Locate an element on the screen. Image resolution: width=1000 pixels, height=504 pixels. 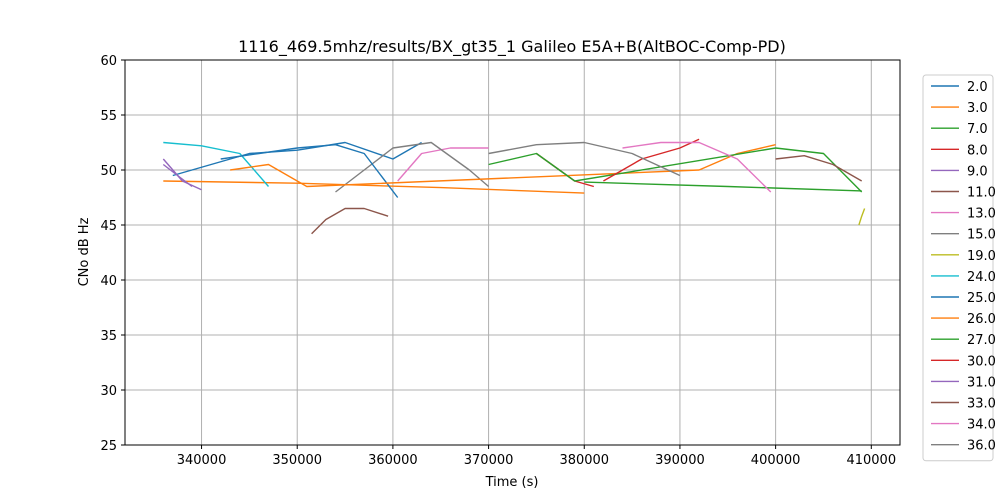
x-axis-label: Time (s) is located at coordinates (512, 482).